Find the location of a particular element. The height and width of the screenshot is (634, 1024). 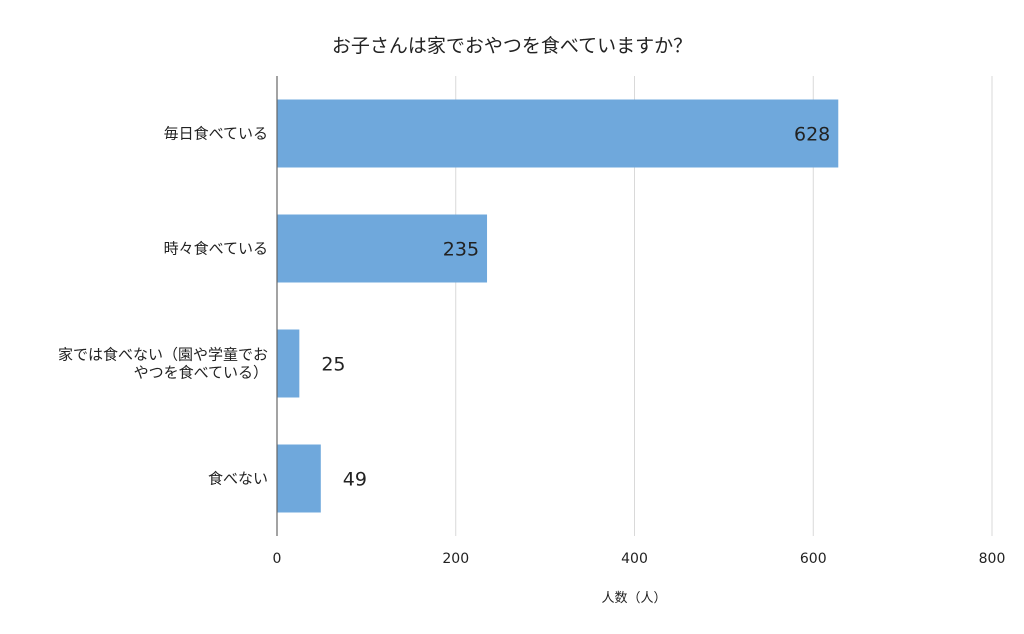

x-tick-label: 400 is located at coordinates (634, 559).